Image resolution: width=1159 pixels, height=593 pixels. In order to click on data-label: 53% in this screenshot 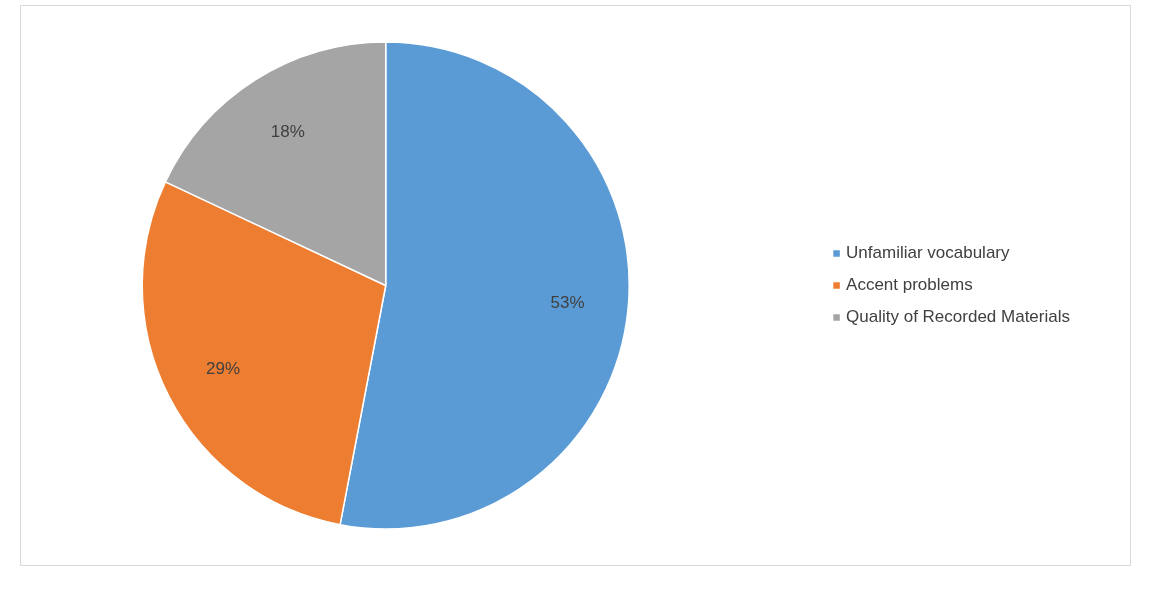, I will do `click(567, 303)`.